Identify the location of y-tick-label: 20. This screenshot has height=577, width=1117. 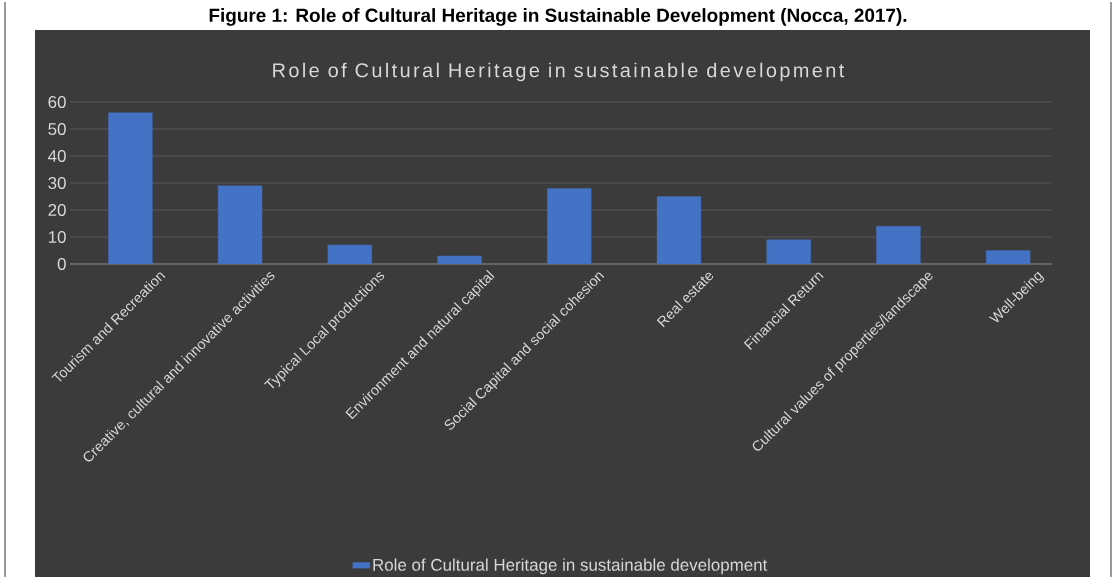
(57, 209).